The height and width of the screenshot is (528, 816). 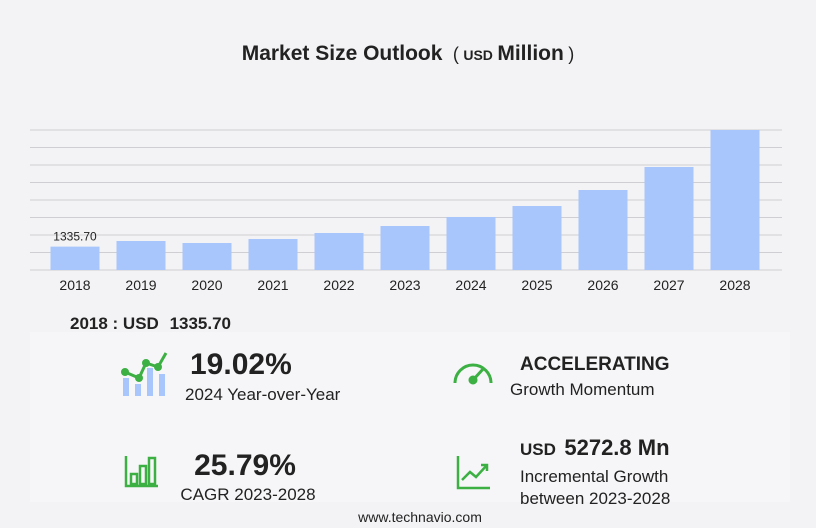 What do you see at coordinates (247, 494) in the screenshot?
I see `stat-label: CAGR 2023-2028` at bounding box center [247, 494].